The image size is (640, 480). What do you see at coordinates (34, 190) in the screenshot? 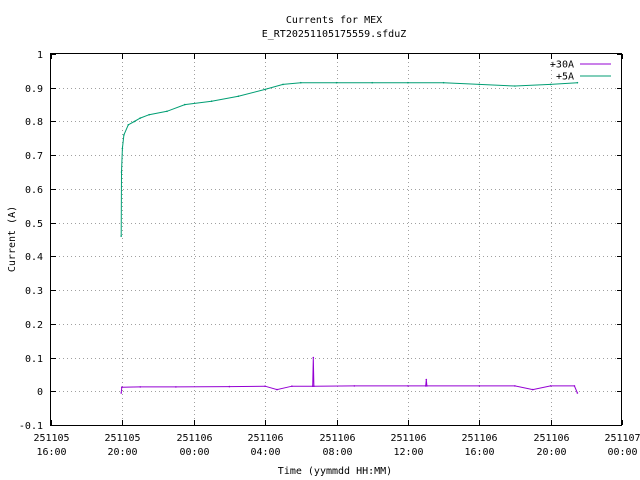
I see `y-tick-label: 0.6` at bounding box center [34, 190].